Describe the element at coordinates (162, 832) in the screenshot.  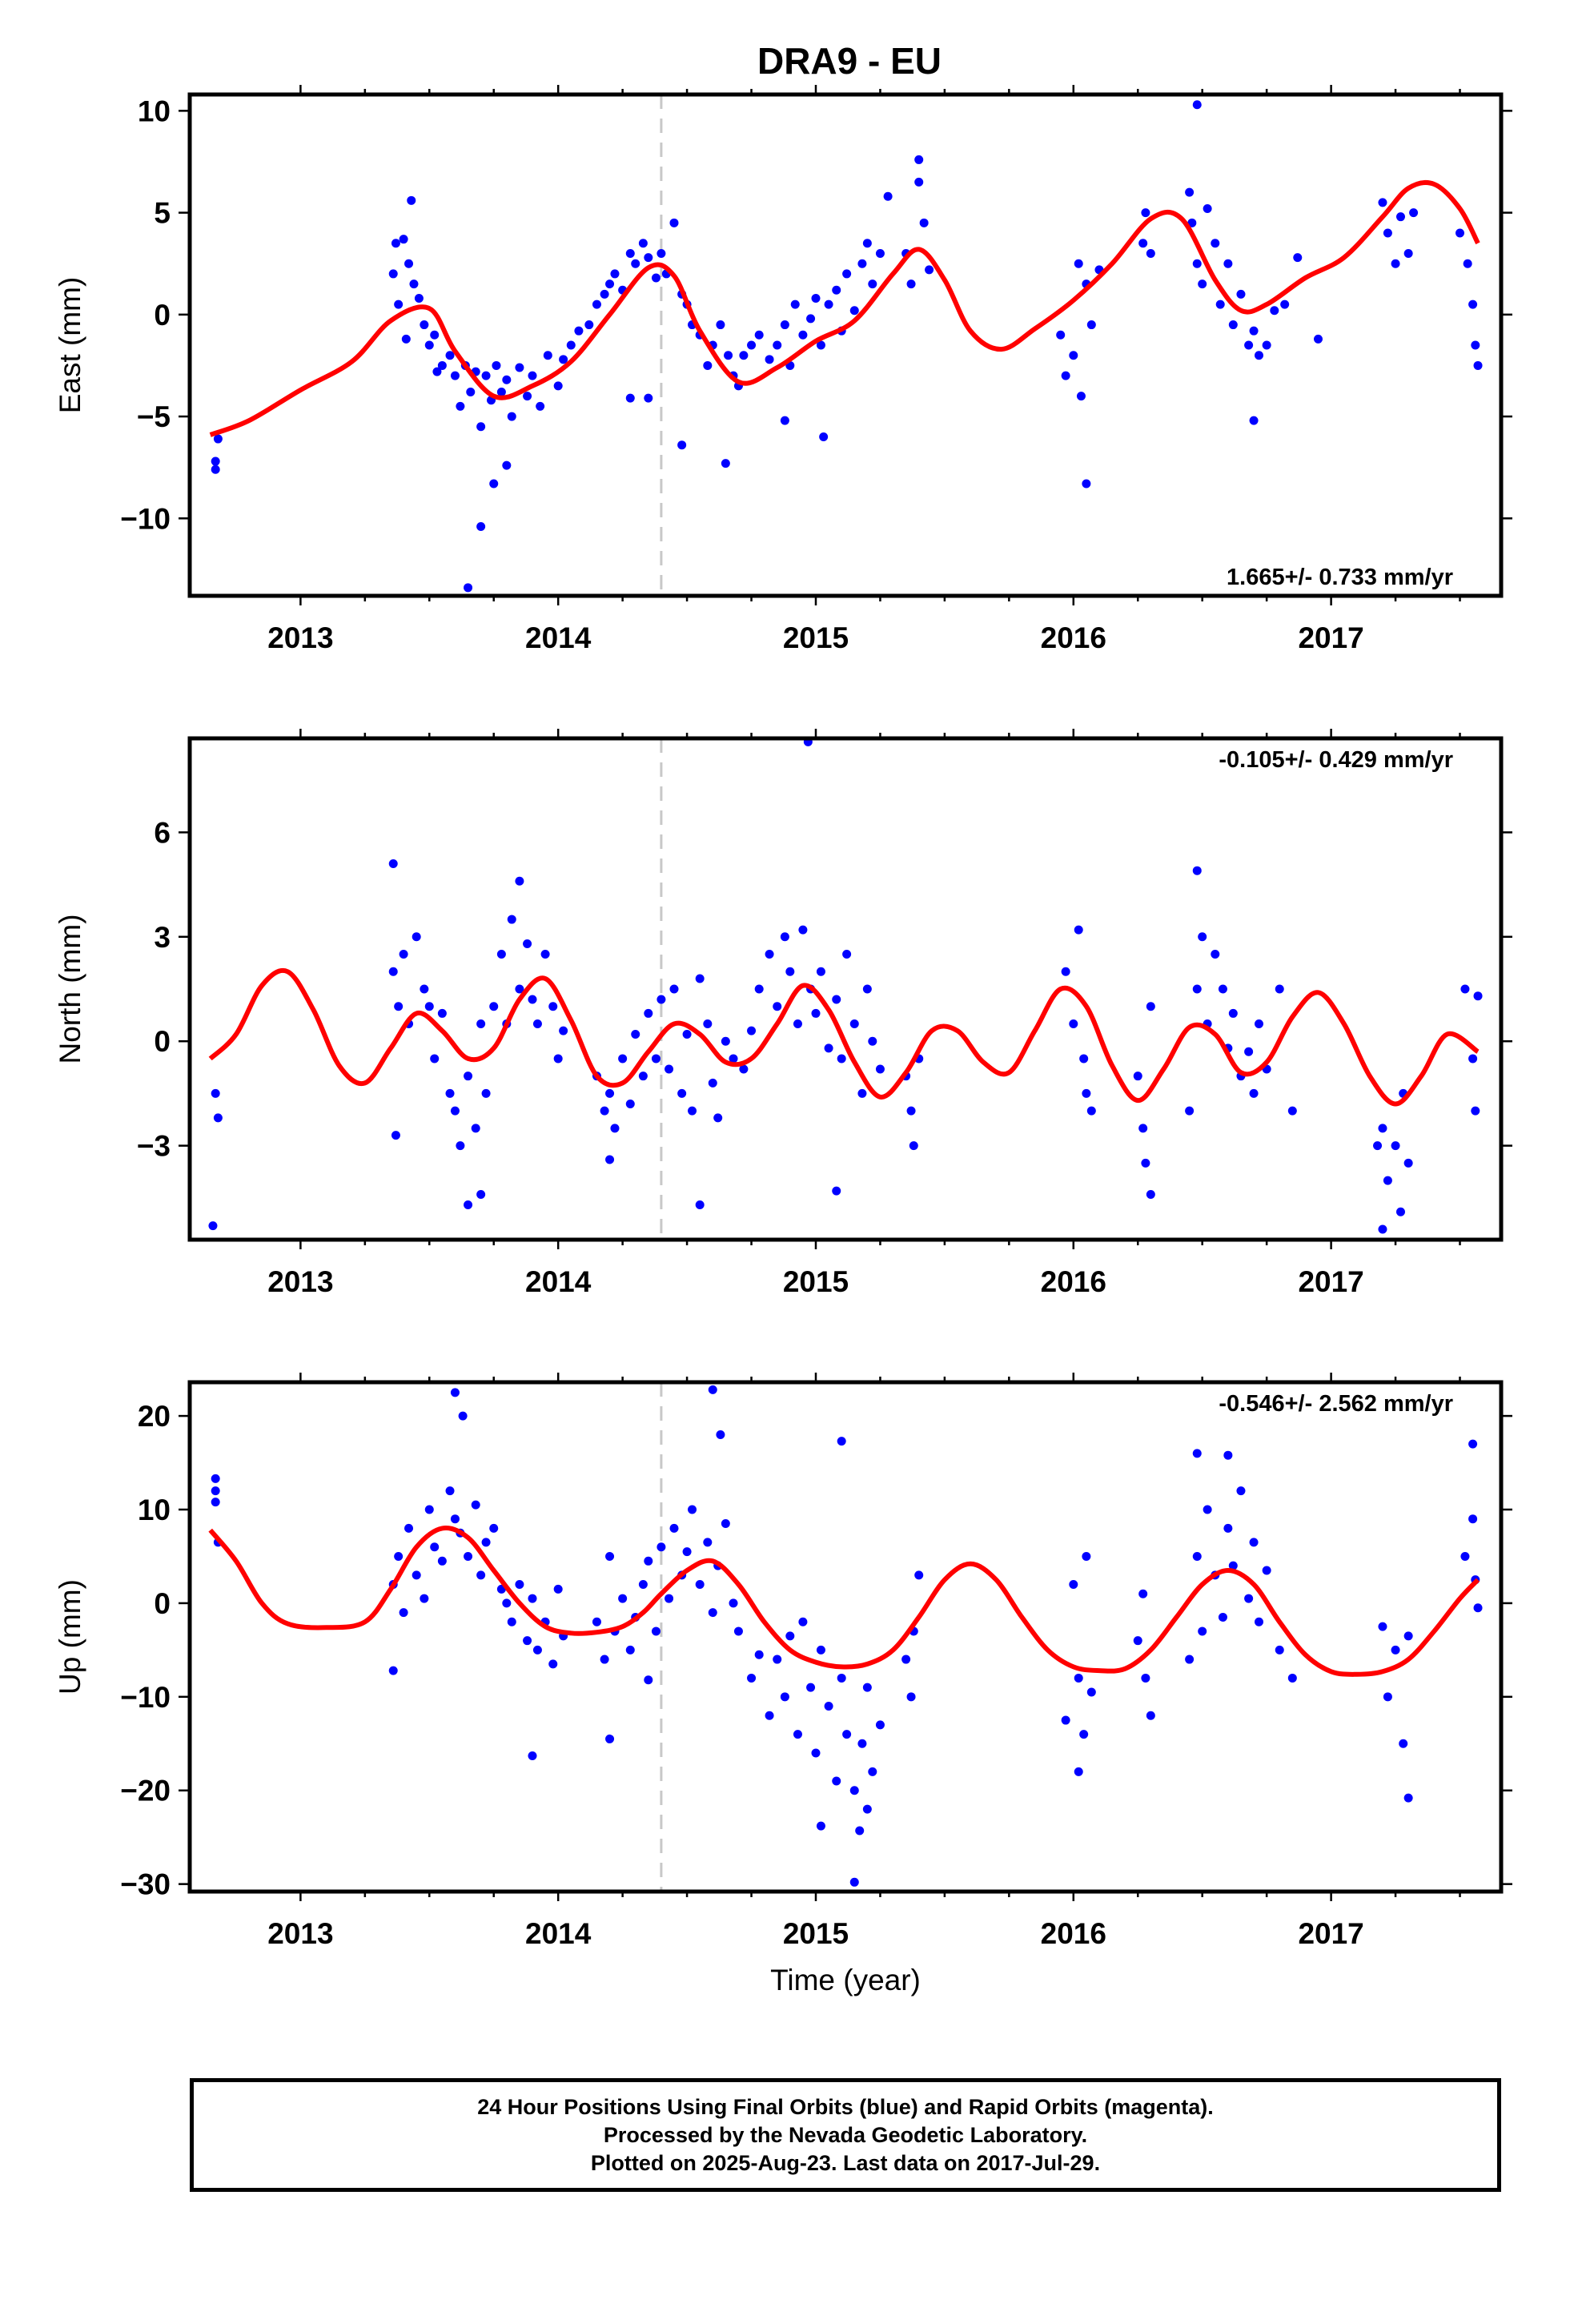
I see `north-y-tick-label: 6` at that location.